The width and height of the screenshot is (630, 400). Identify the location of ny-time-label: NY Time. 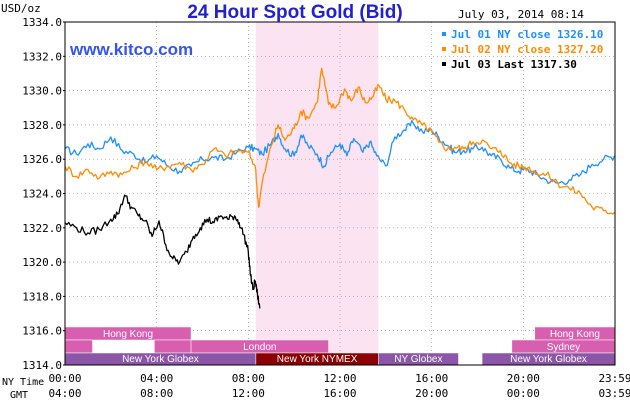
(23, 382).